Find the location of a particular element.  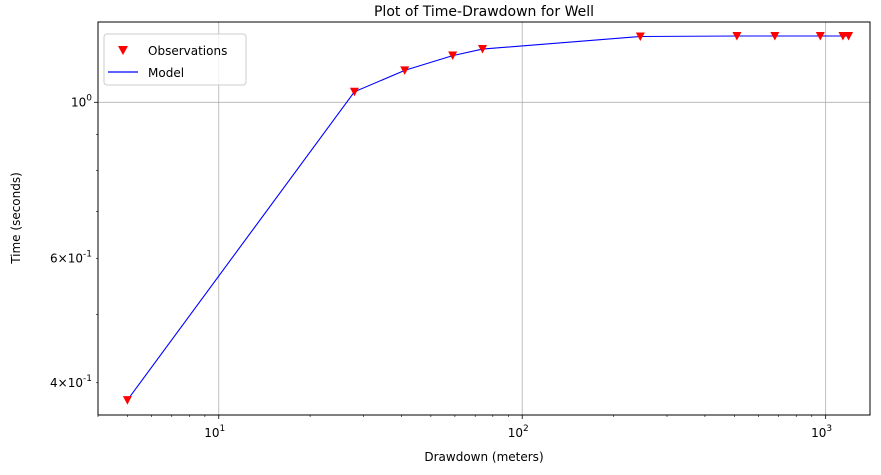

legend: Observations Model is located at coordinates (175, 59).